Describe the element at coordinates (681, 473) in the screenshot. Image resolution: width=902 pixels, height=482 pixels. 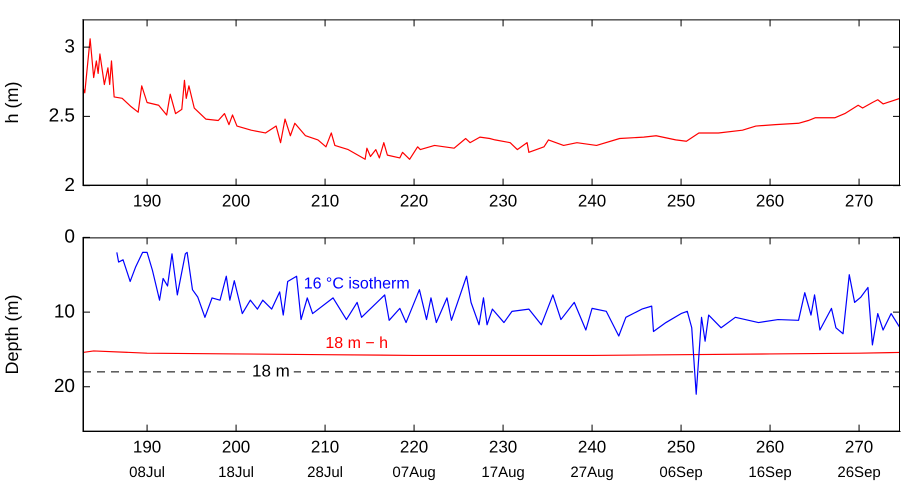
I see `x2-tick-label: 06Sep` at that location.